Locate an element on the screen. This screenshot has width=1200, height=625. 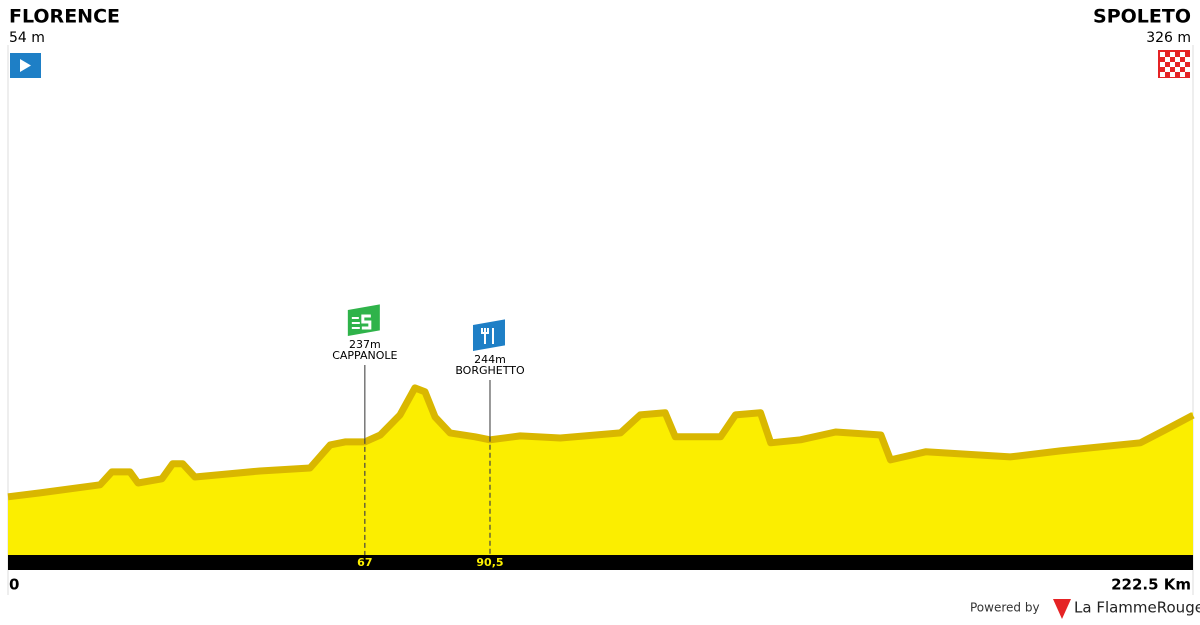
finish-flag is located at coordinates (1174, 64).